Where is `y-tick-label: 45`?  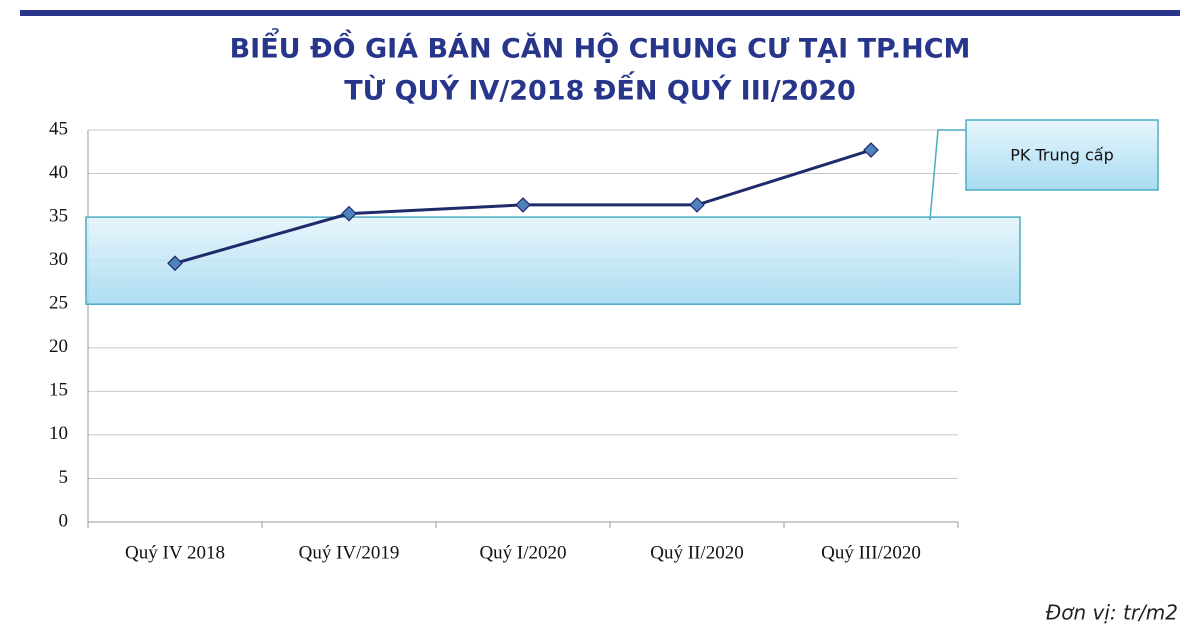
y-tick-label: 45 is located at coordinates (58, 128).